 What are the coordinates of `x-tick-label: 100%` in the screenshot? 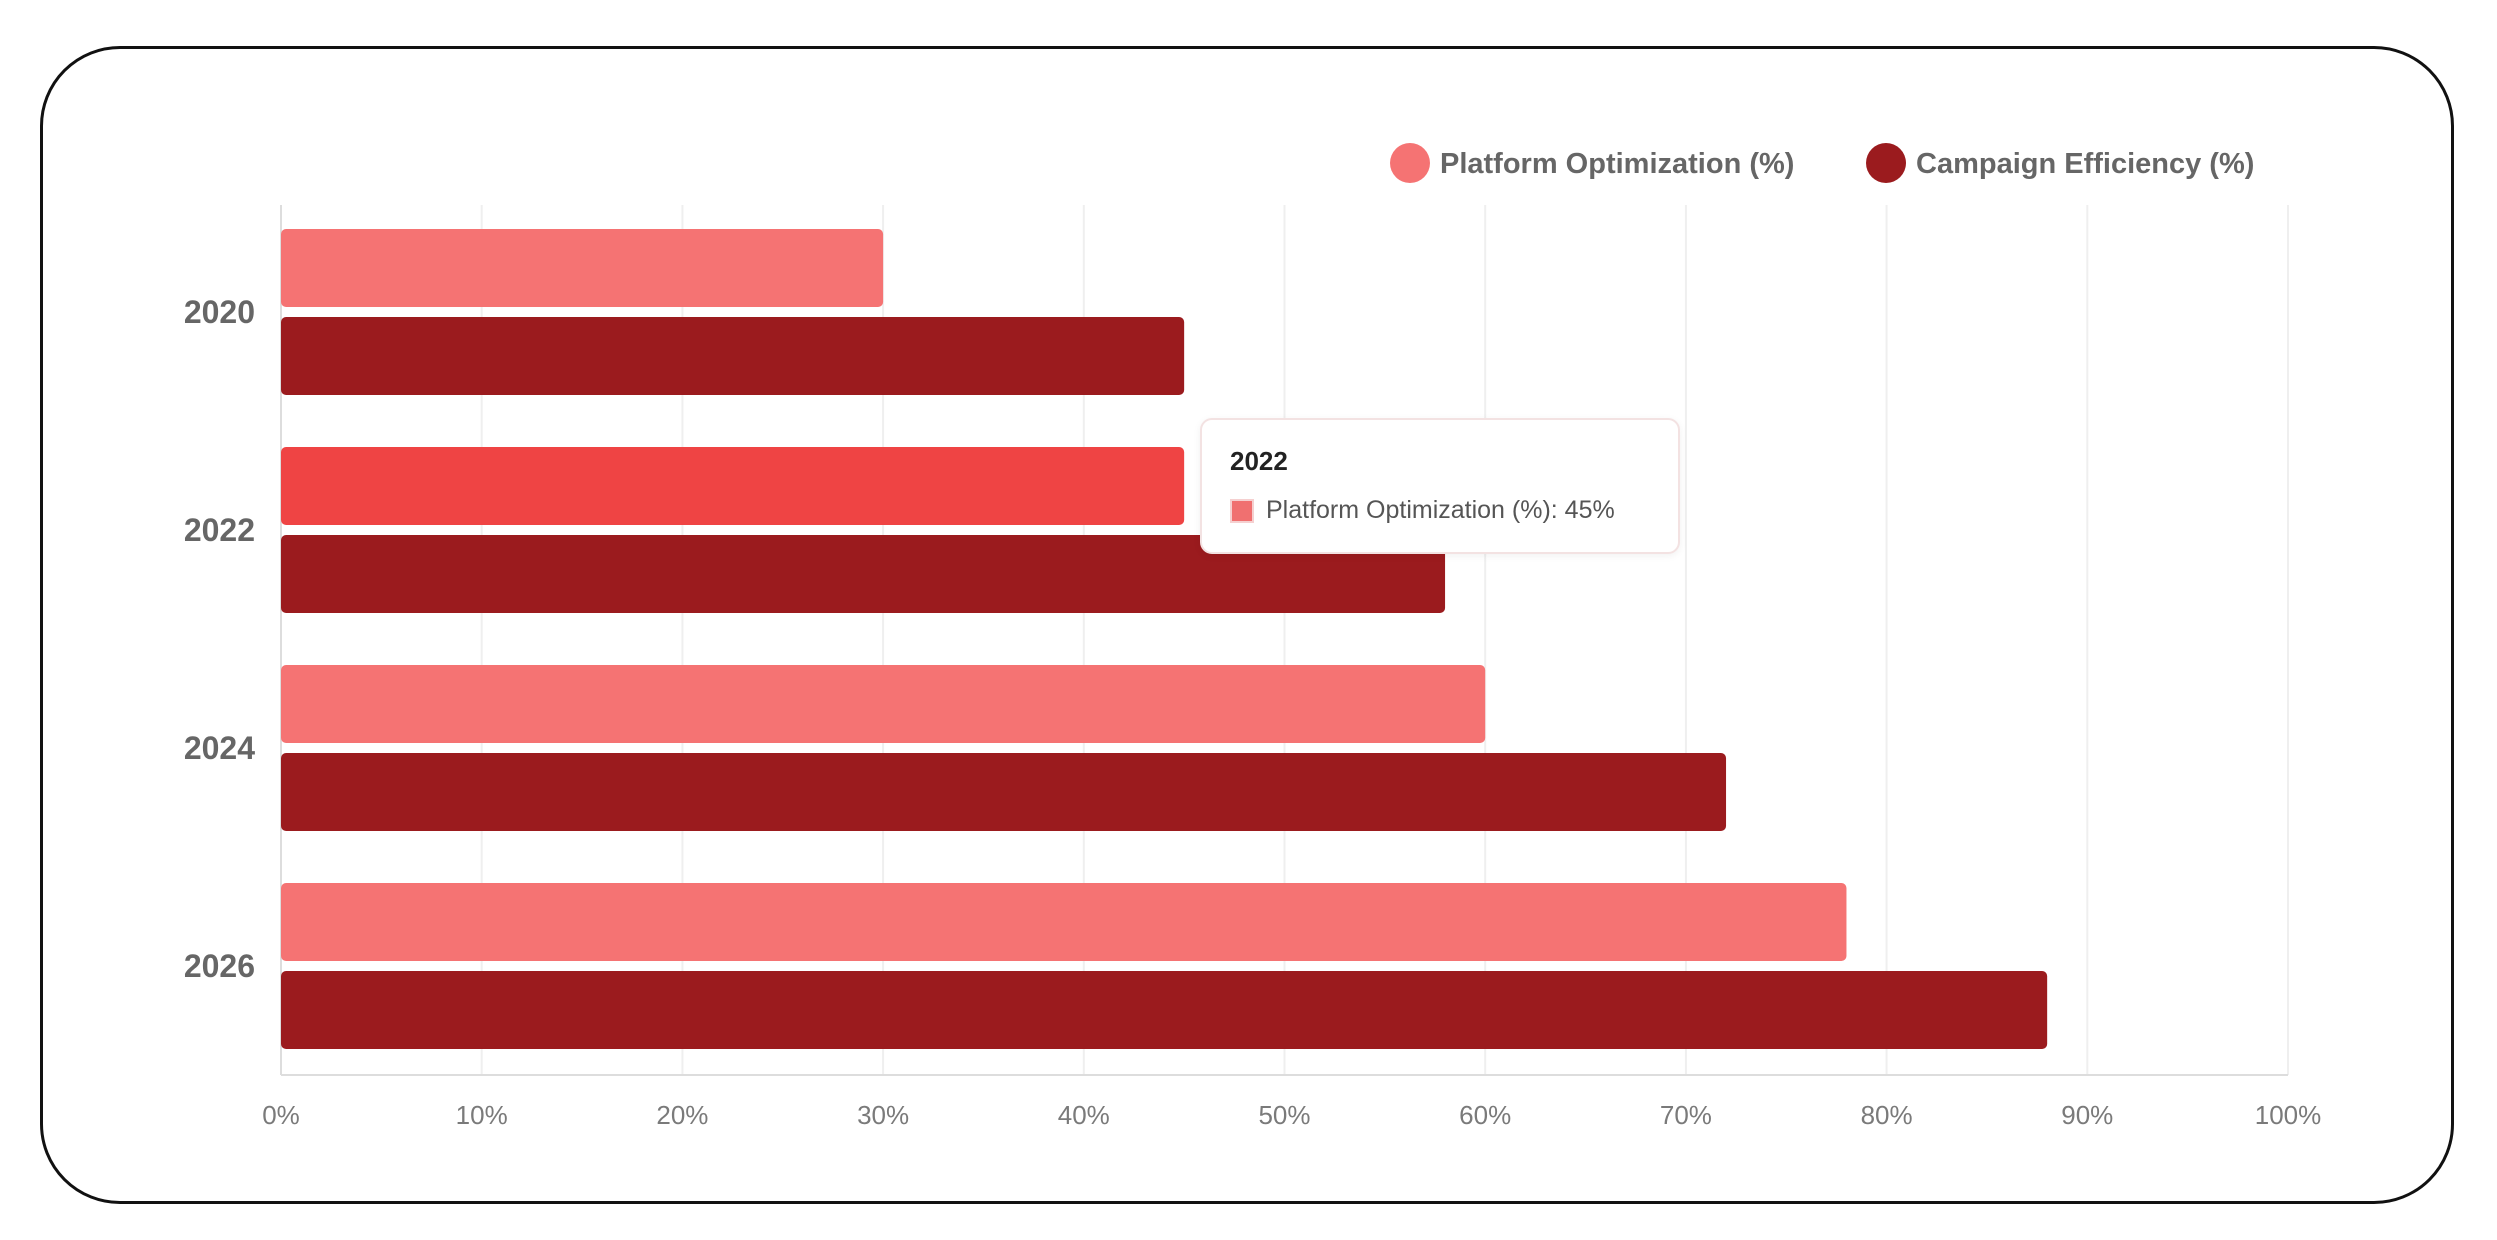 It's located at (2288, 1115).